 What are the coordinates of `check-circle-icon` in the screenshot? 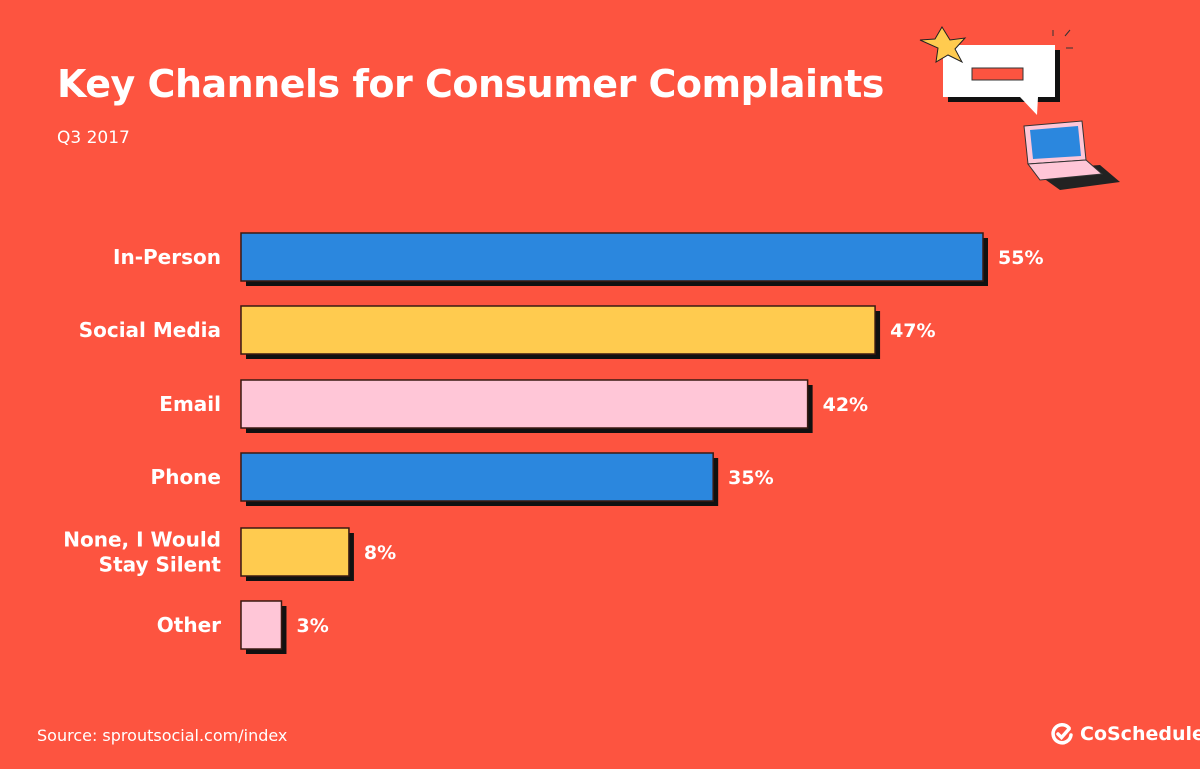 It's located at (1062, 734).